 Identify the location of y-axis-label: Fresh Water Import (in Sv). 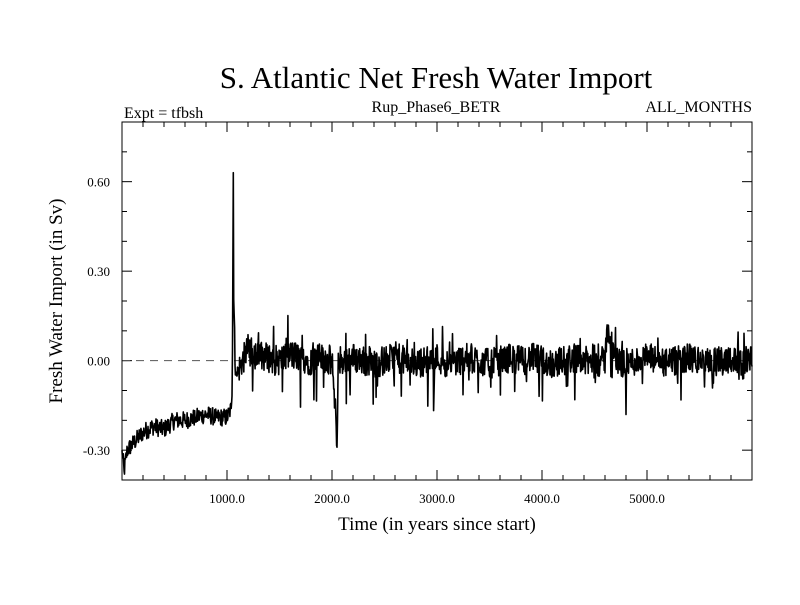
(56, 301).